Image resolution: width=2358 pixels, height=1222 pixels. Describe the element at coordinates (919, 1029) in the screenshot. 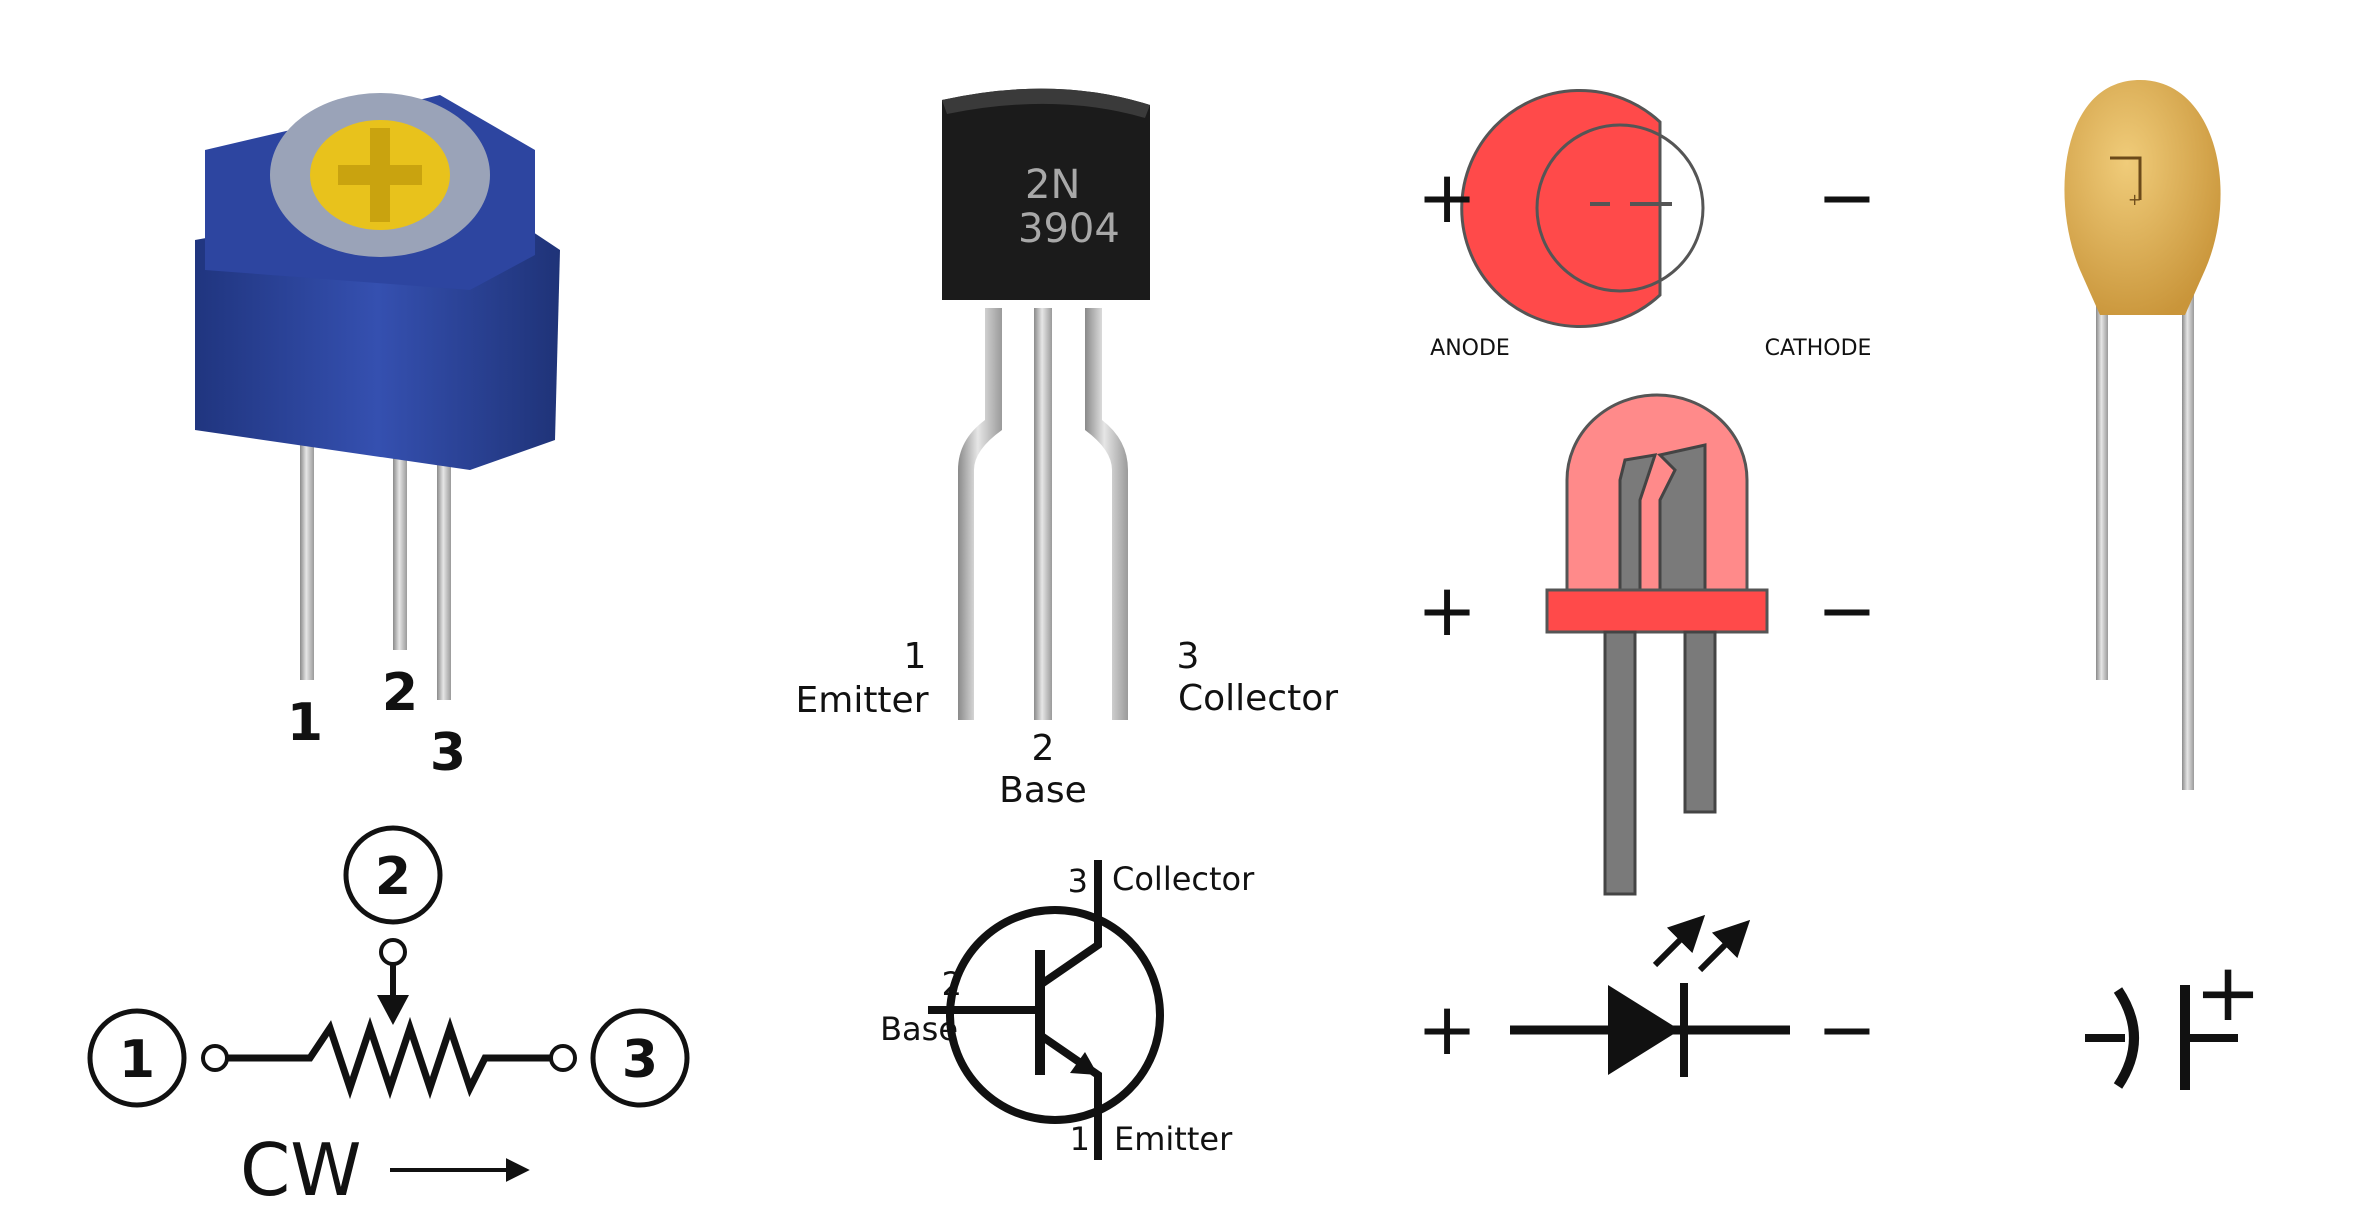

I see `symbol-base-name: Base` at that location.